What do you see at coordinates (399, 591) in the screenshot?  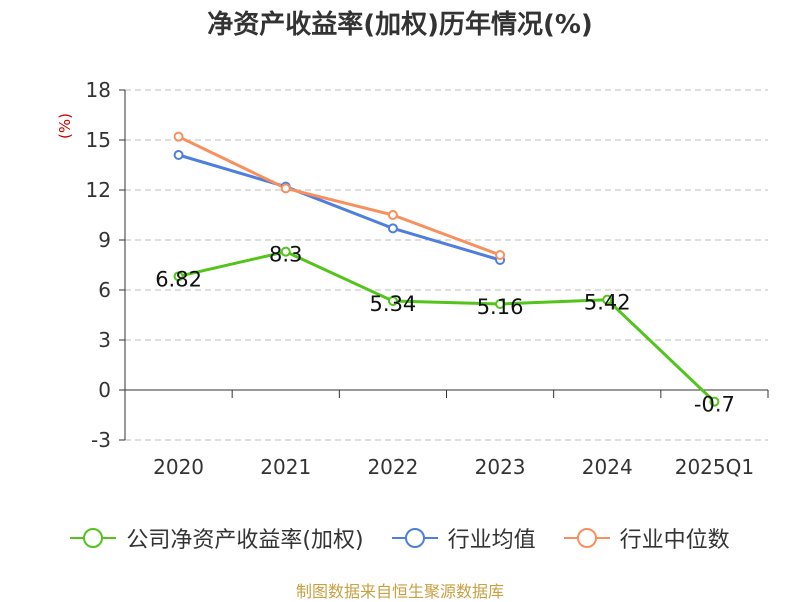 I see `source-note: 制图数据来自恒生聚源数据库` at bounding box center [399, 591].